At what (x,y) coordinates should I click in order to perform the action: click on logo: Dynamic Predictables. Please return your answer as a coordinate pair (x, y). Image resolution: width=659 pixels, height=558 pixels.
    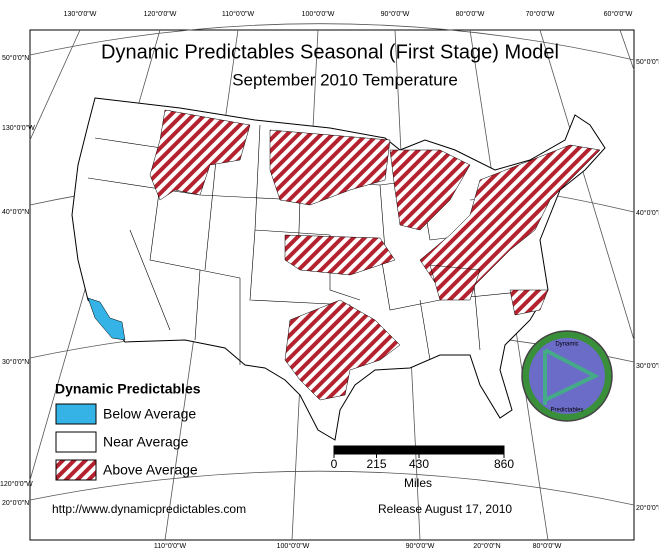
    Looking at the image, I should click on (567, 376).